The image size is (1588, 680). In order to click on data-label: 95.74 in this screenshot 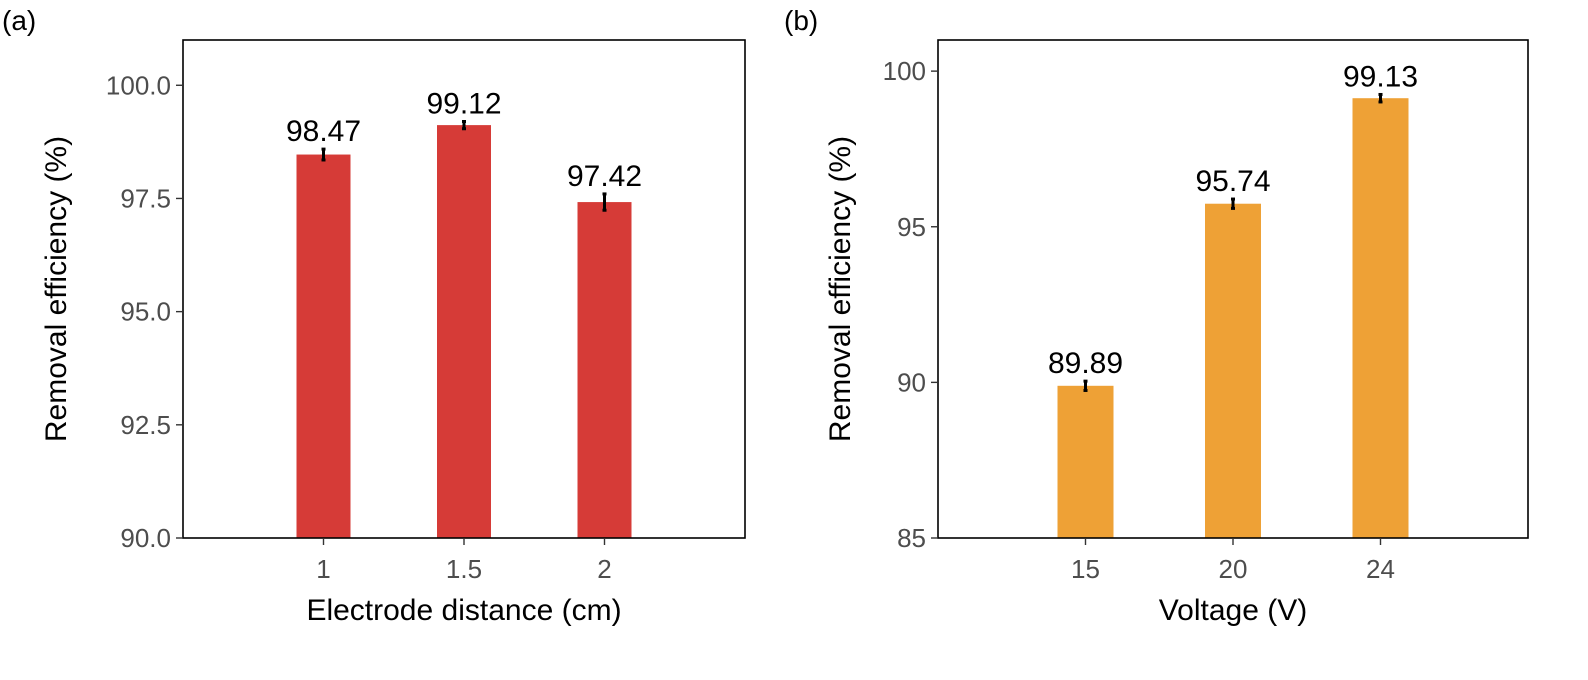, I will do `click(1232, 181)`.